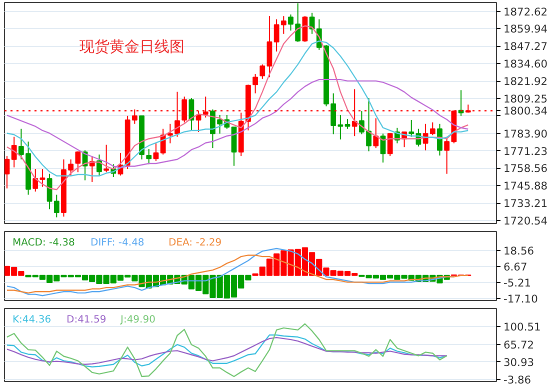 The height and width of the screenshot is (388, 550). What do you see at coordinates (519, 251) in the screenshot?
I see `y-tick-label: 18.56` at bounding box center [519, 251].